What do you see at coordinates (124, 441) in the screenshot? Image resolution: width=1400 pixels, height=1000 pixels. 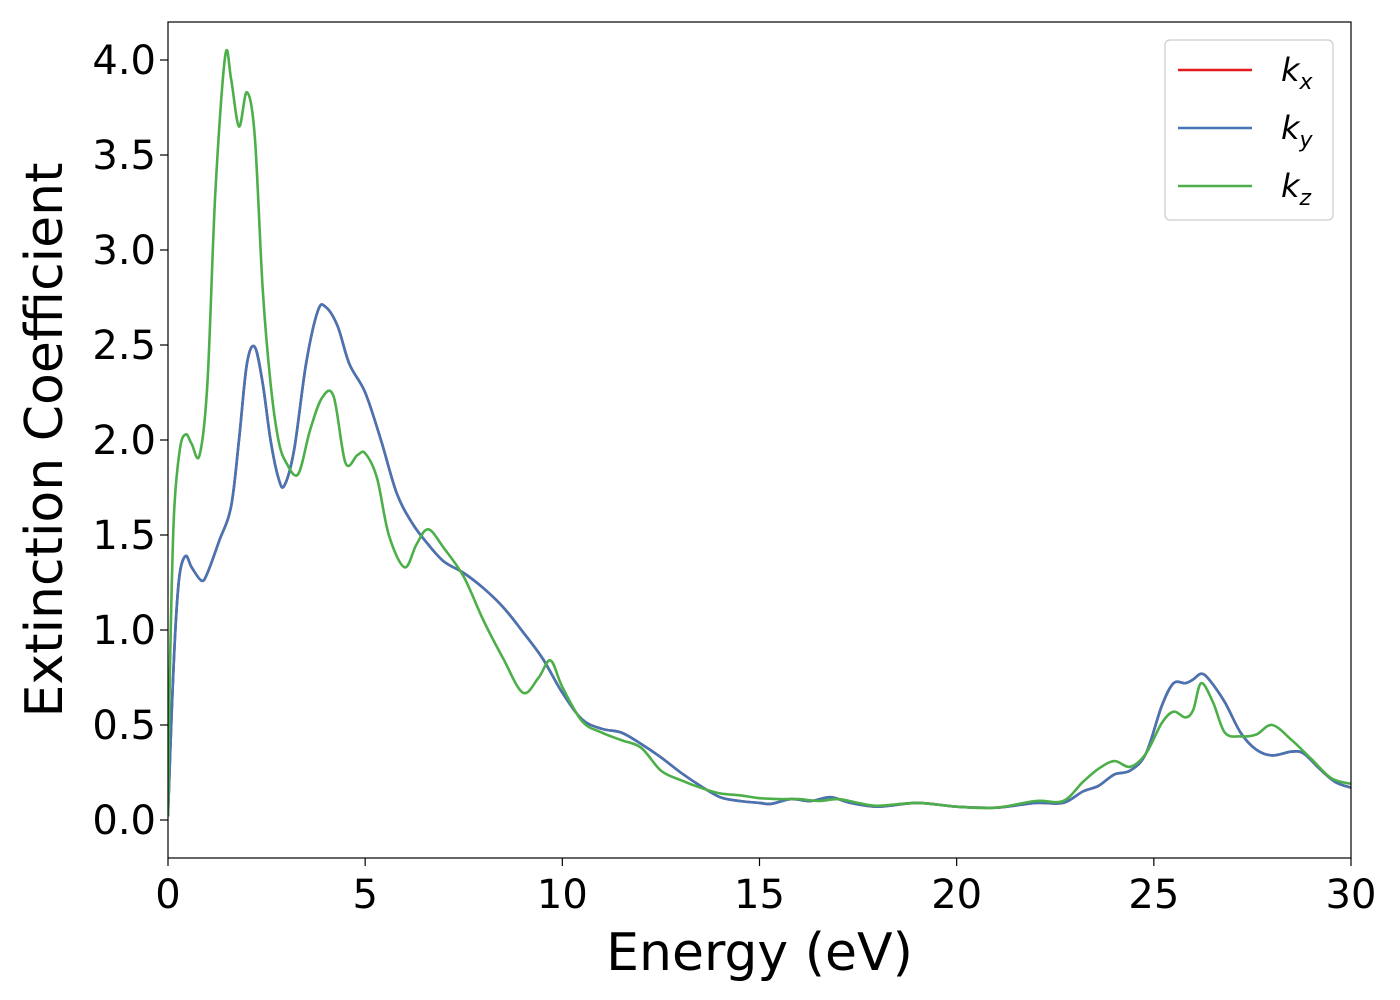 I see `y-tick-label: 2.0` at bounding box center [124, 441].